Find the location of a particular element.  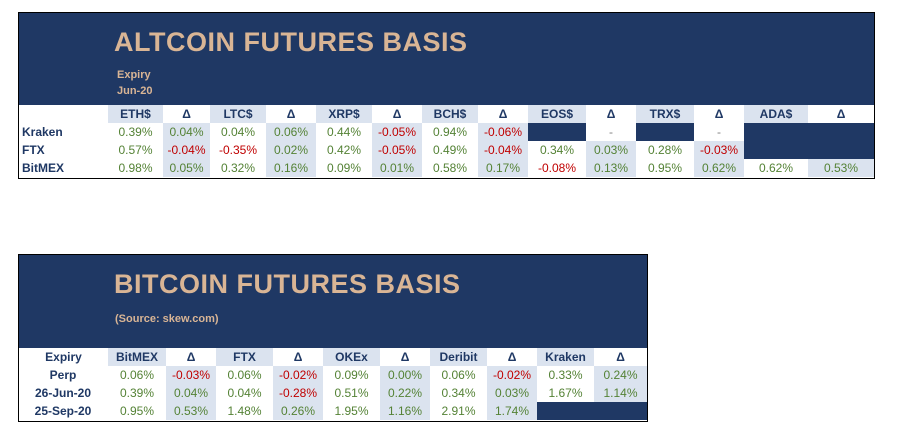

cell: 1.14% is located at coordinates (620, 393).